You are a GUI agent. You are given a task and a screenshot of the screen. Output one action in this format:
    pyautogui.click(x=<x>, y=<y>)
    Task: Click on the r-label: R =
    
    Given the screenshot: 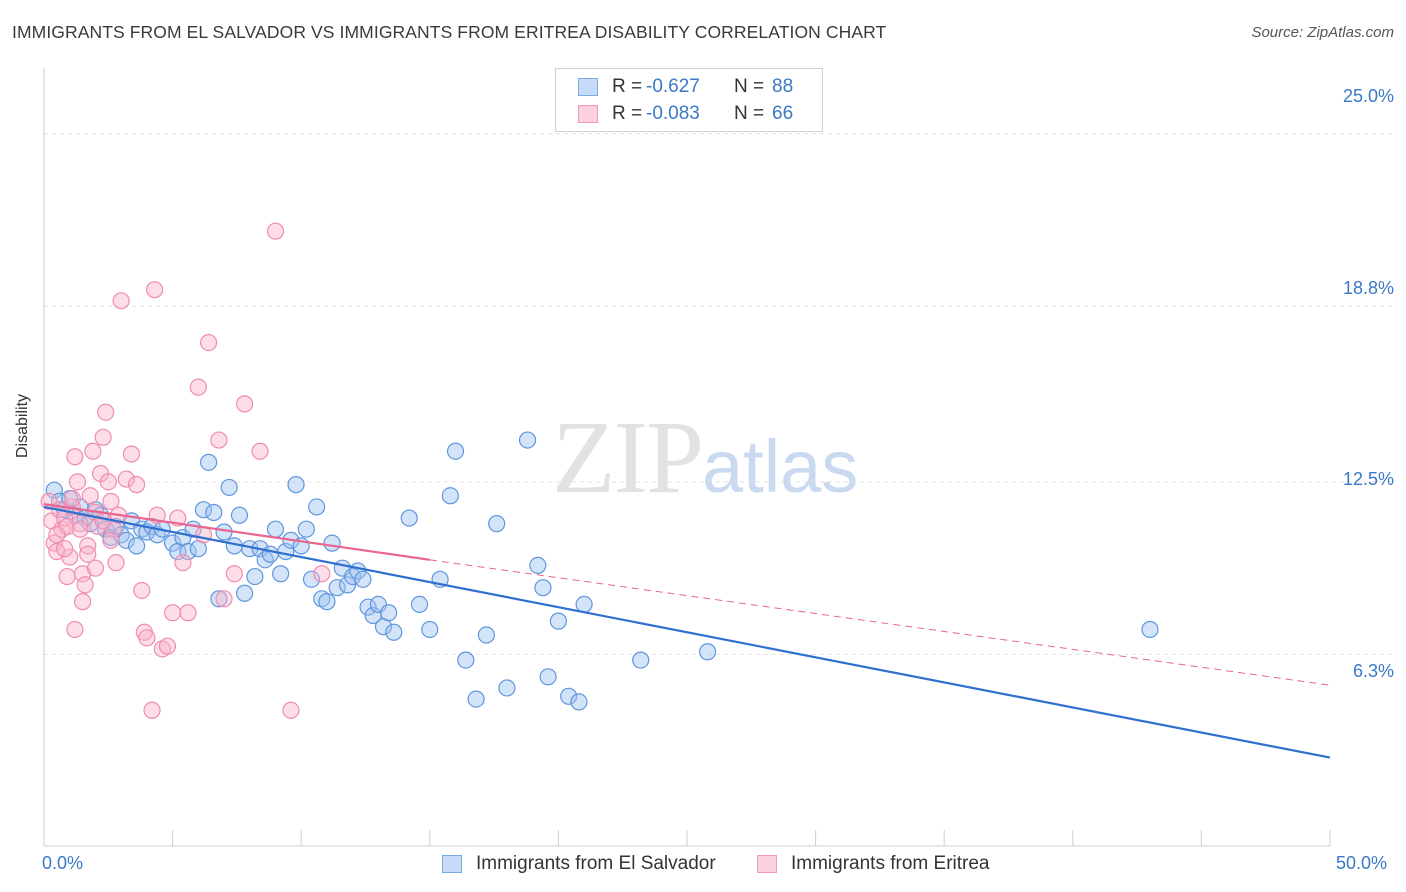 What is the action you would take?
    pyautogui.click(x=627, y=86)
    